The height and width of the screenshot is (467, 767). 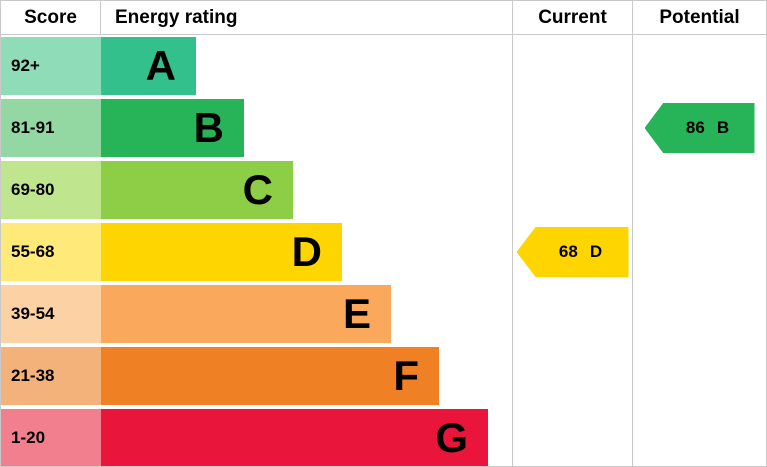 I want to click on band-row-d: 55-68 D 68 D, so click(x=383, y=252).